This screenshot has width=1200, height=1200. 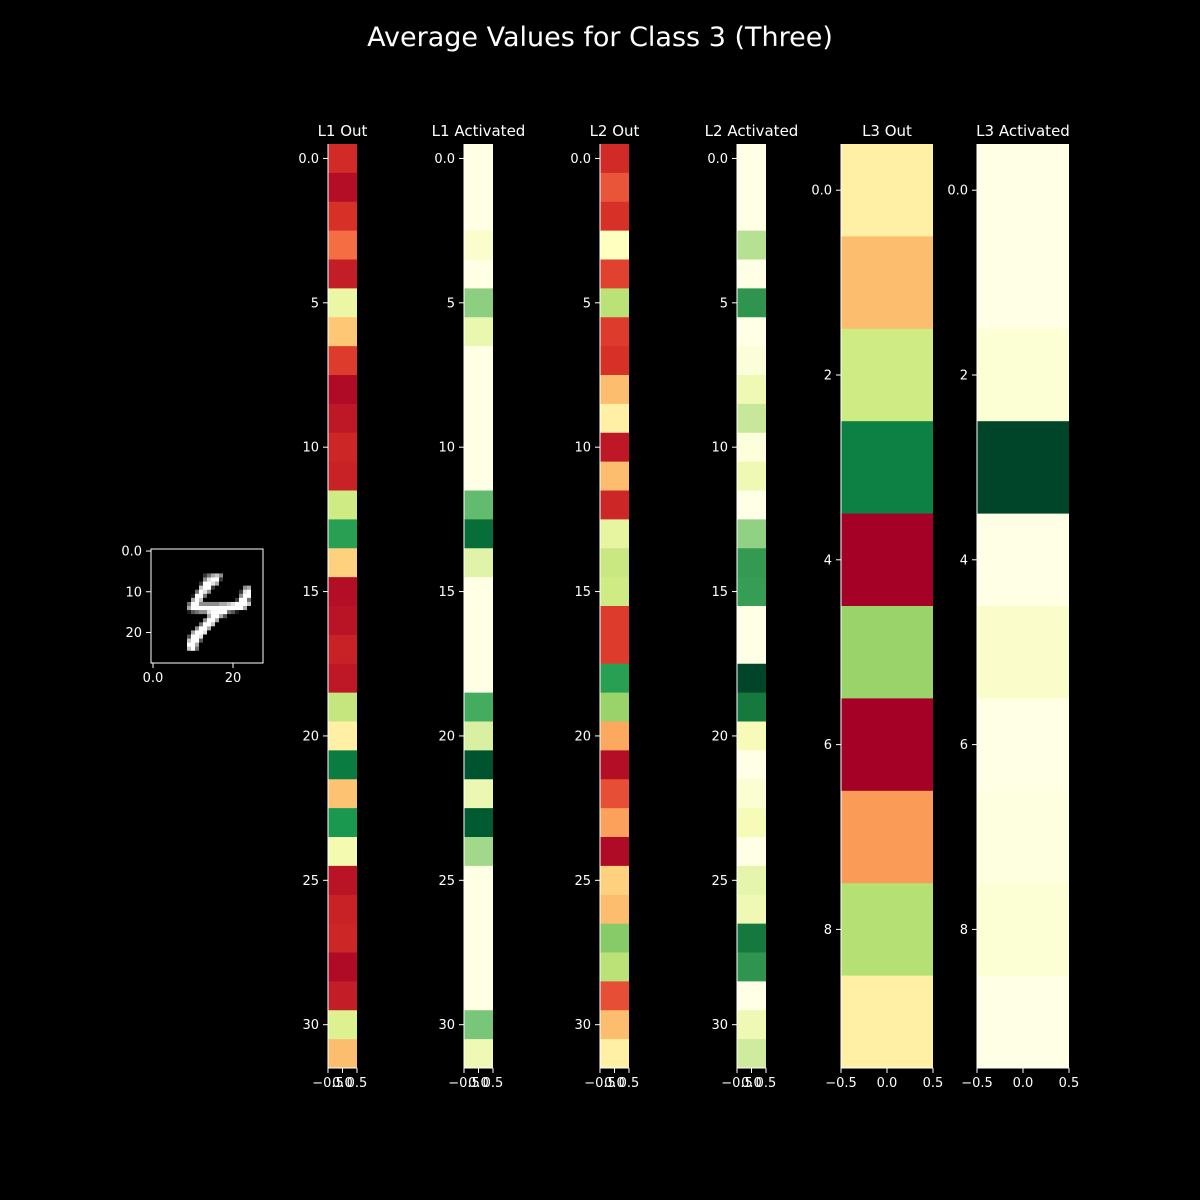 What do you see at coordinates (887, 131) in the screenshot?
I see `panel-title: L3 Out` at bounding box center [887, 131].